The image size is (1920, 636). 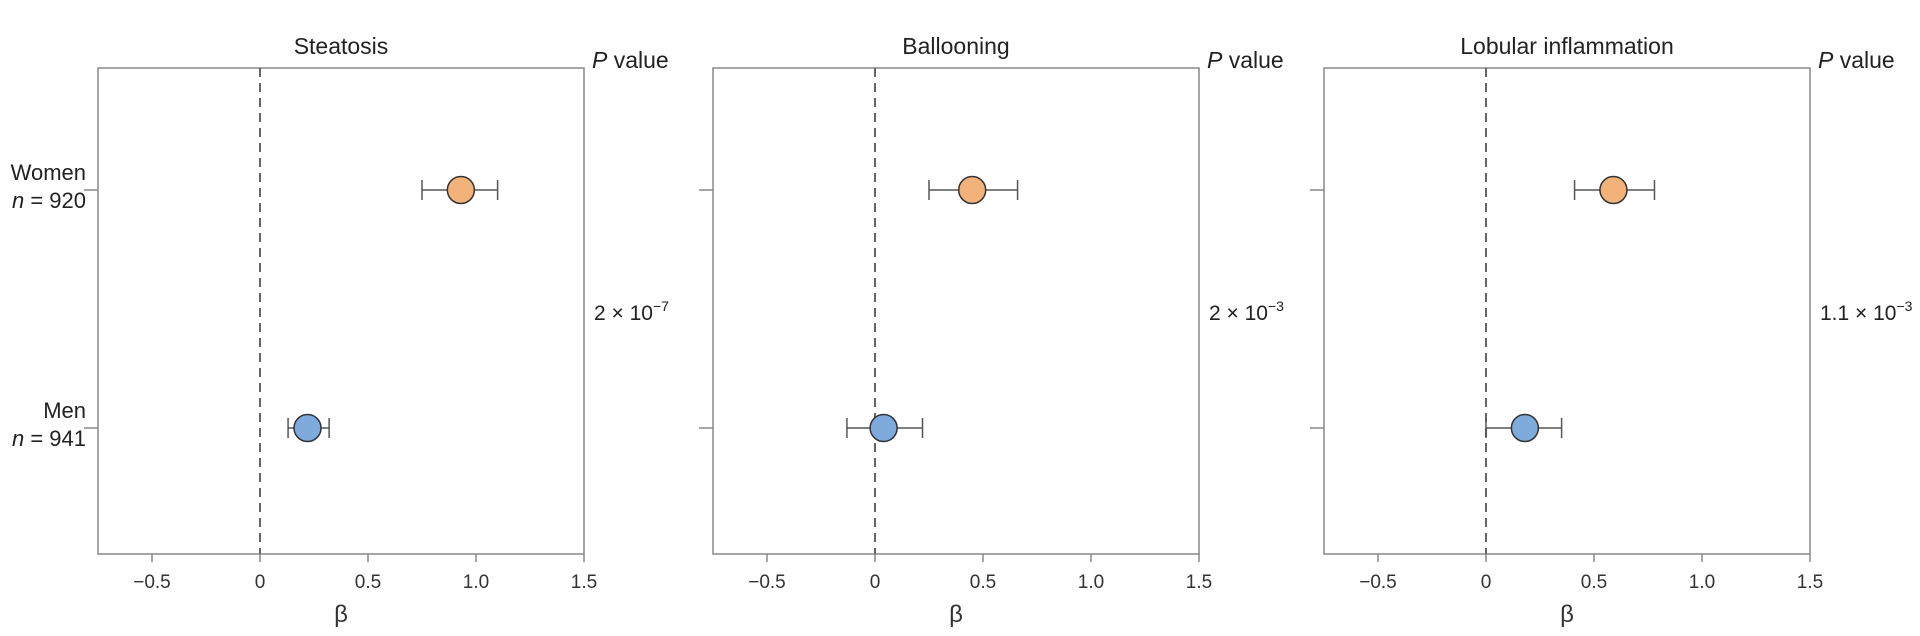 What do you see at coordinates (1567, 46) in the screenshot?
I see `panel-title: Lobular inflammation` at bounding box center [1567, 46].